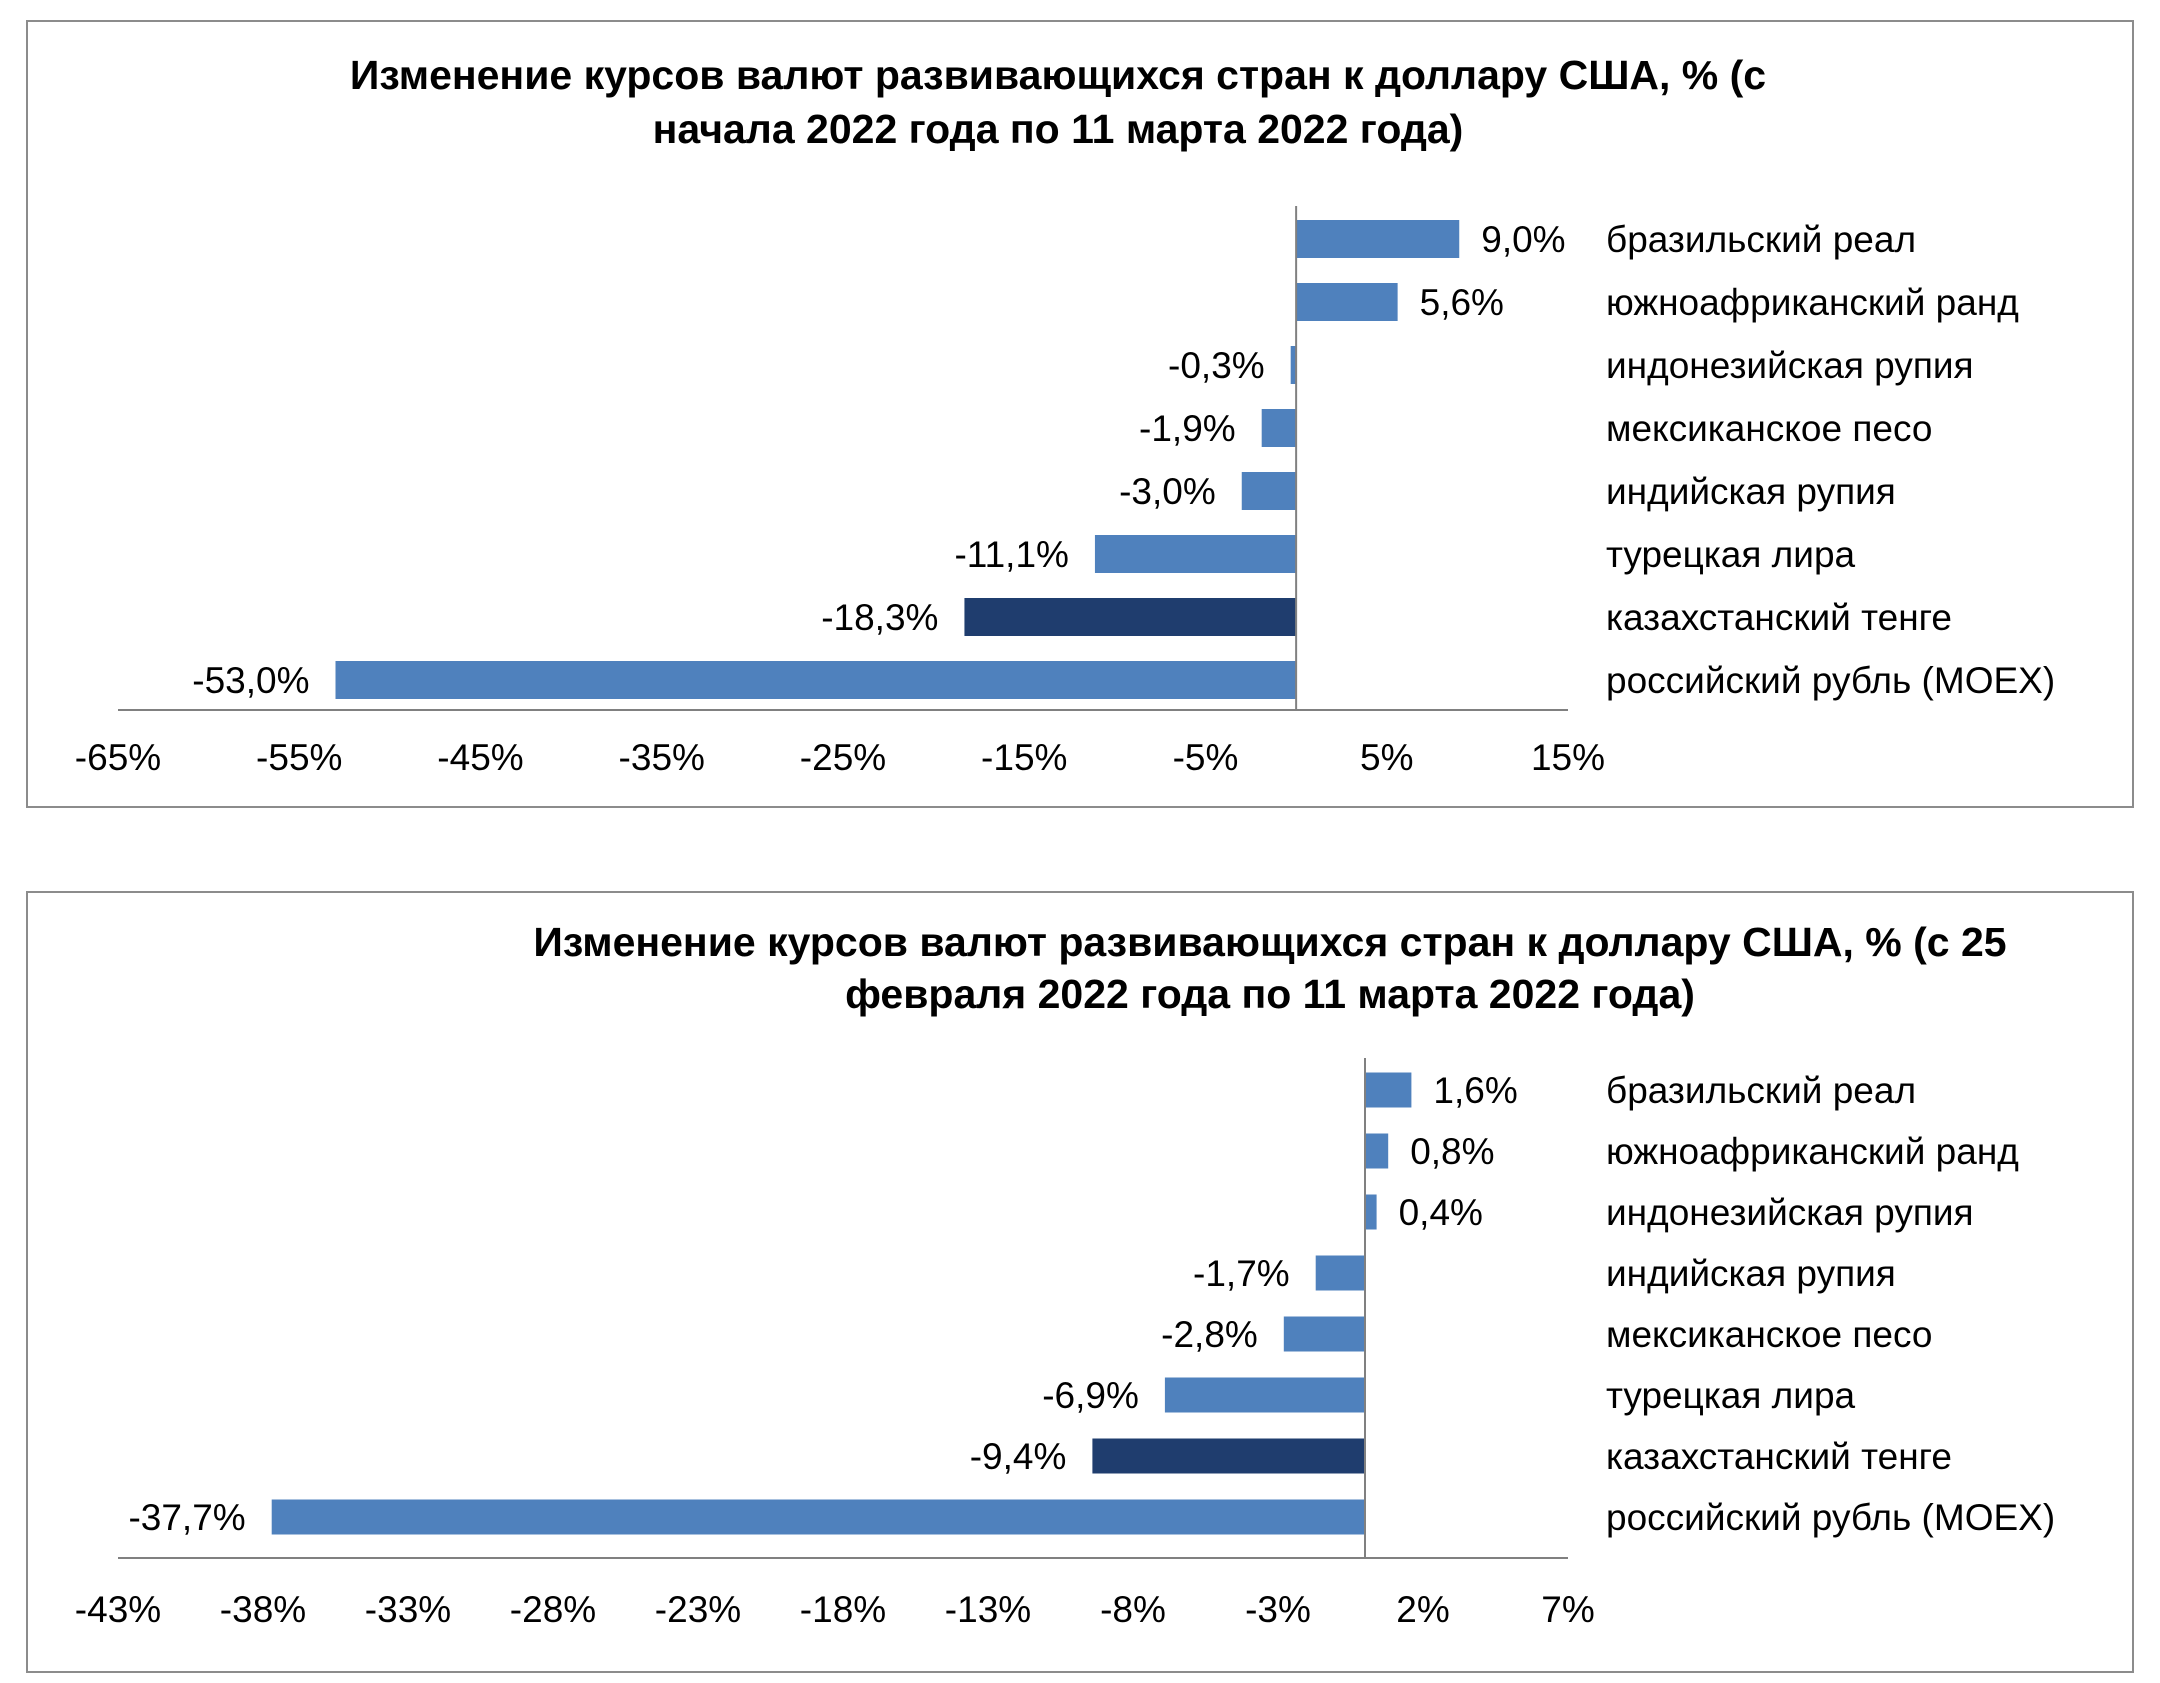  I want to click on data-label: -9,4%, so click(1018, 1456).